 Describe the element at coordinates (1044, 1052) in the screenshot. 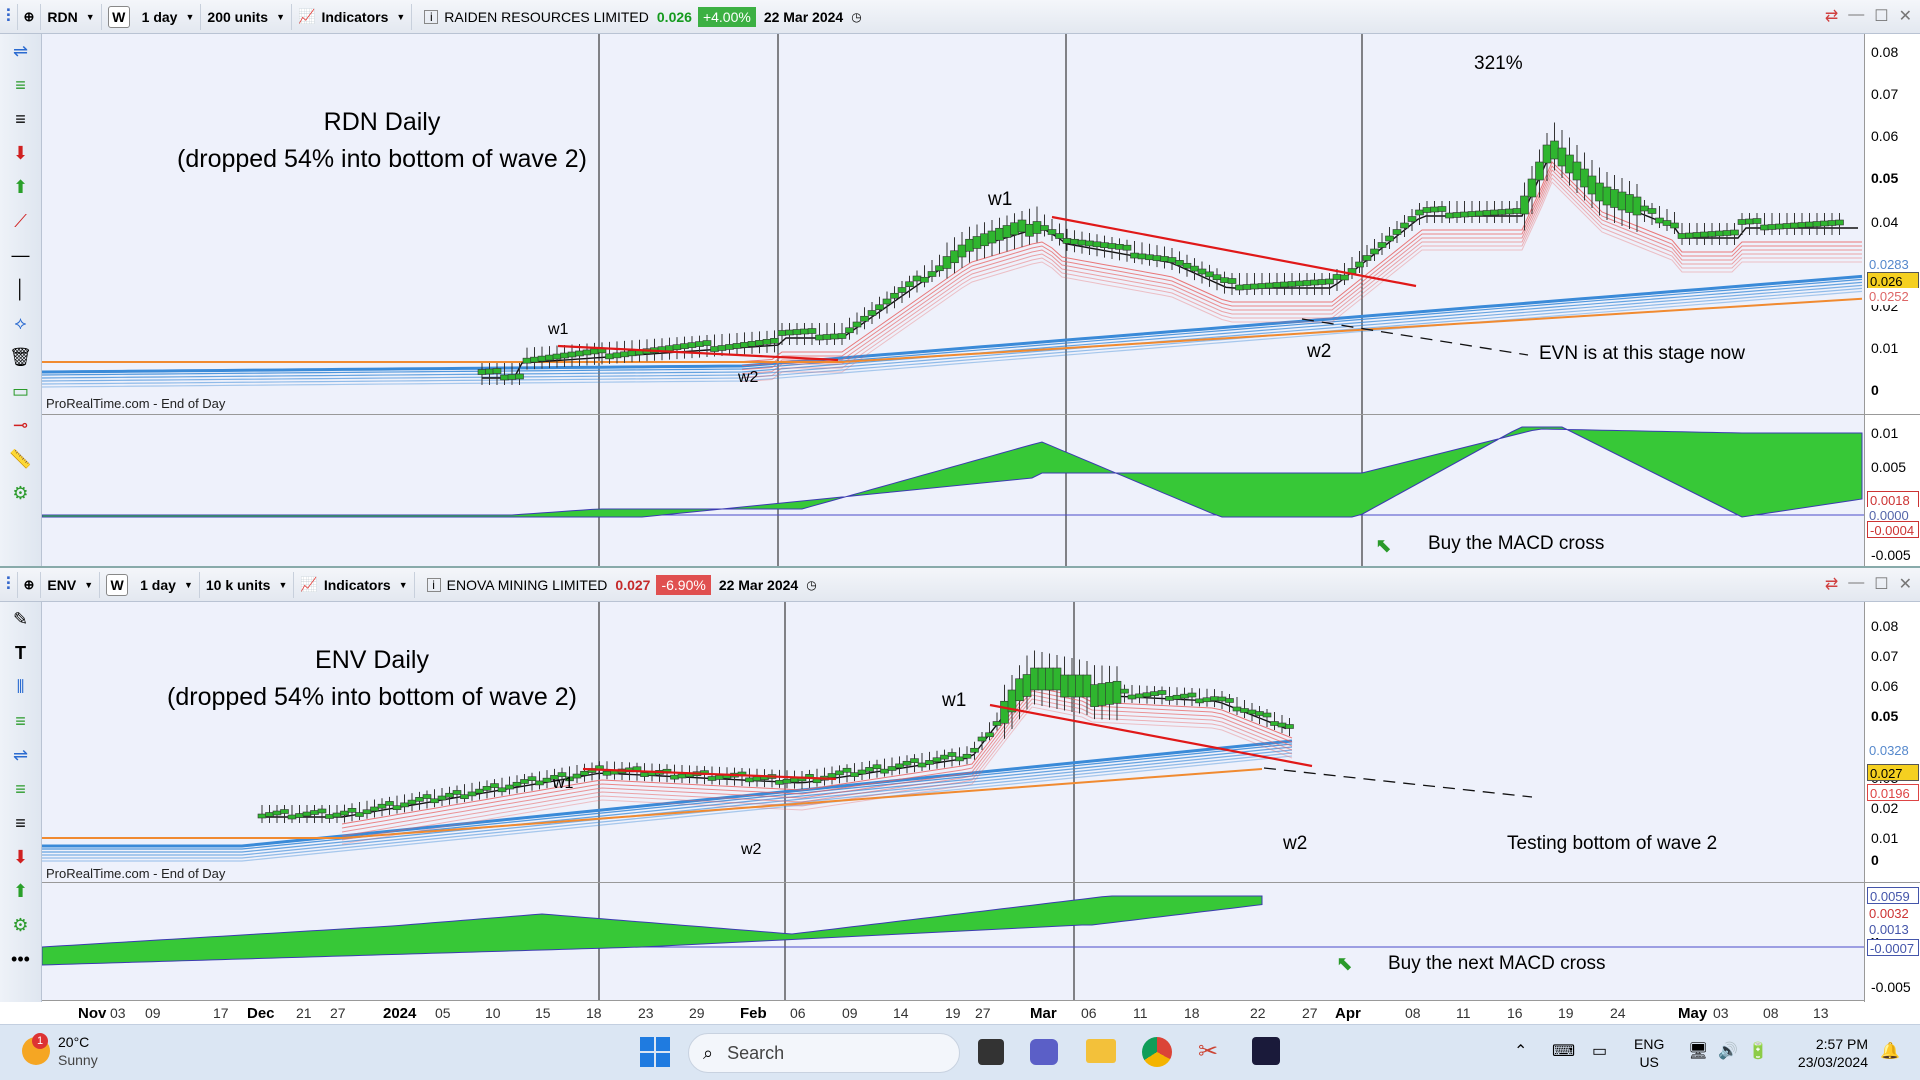

I see `meet-icon` at that location.